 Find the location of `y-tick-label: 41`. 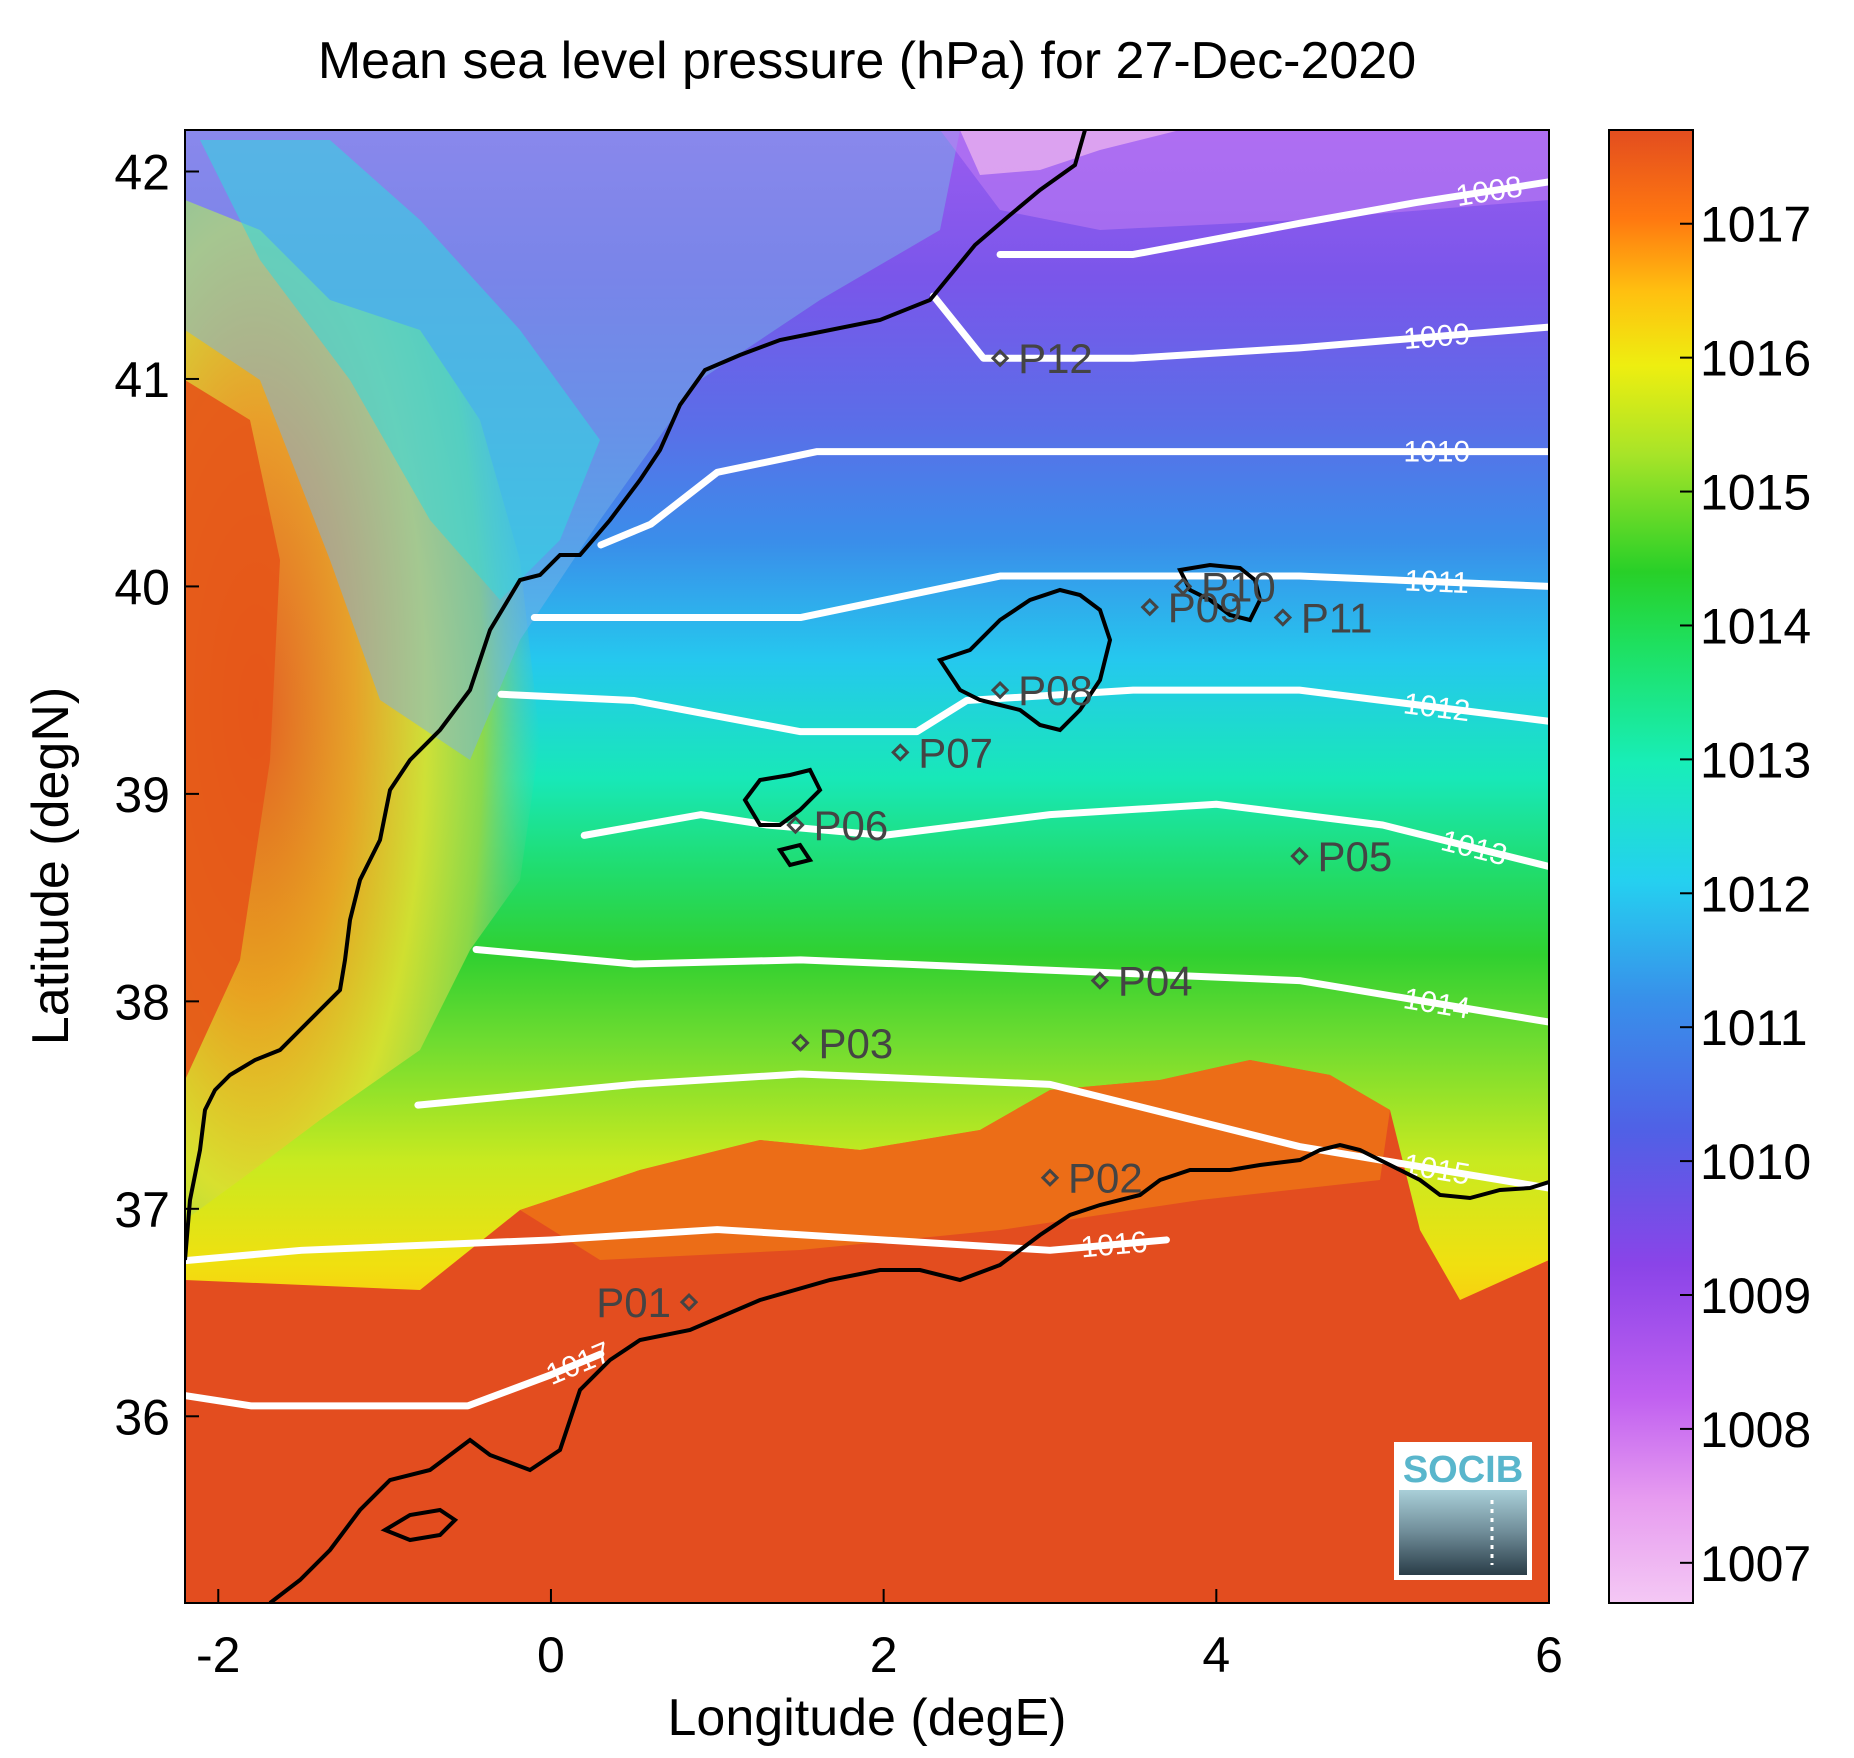

y-tick-label: 41 is located at coordinates (142, 380).